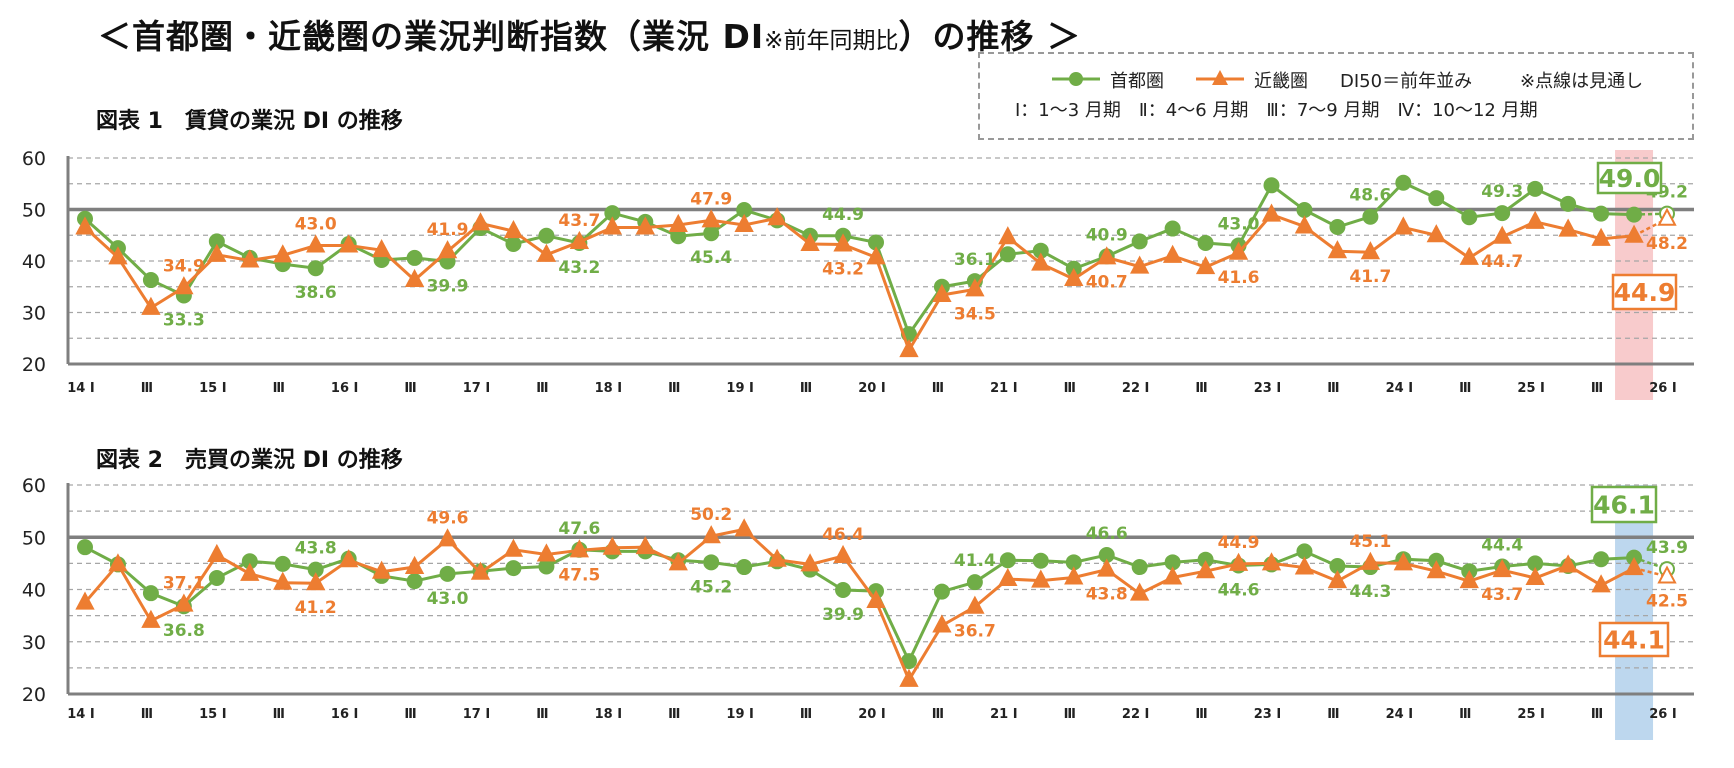 This screenshot has height=768, width=1734. I want to click on x-tick-label: 19 Ⅰ, so click(739, 714).